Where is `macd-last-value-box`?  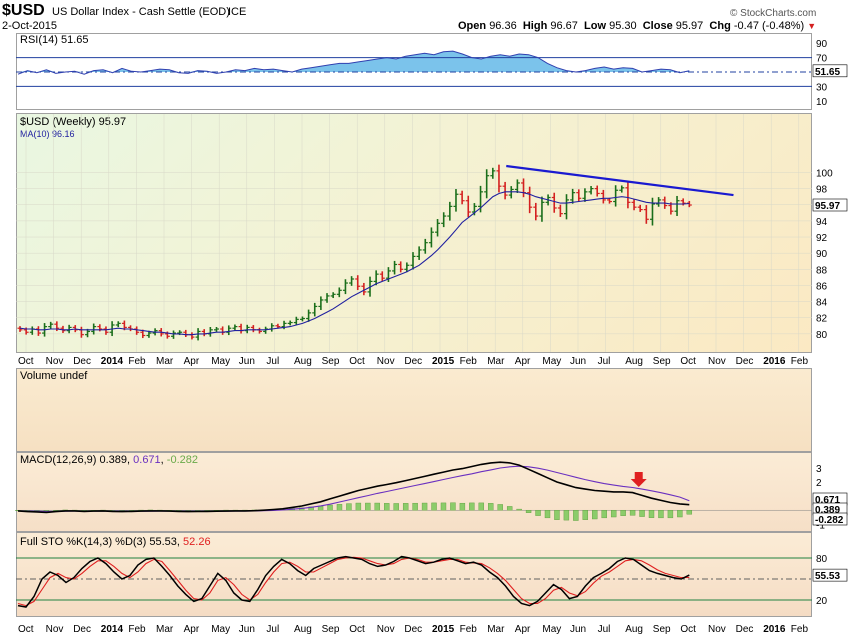
macd-last-value-box is located at coordinates (830, 519).